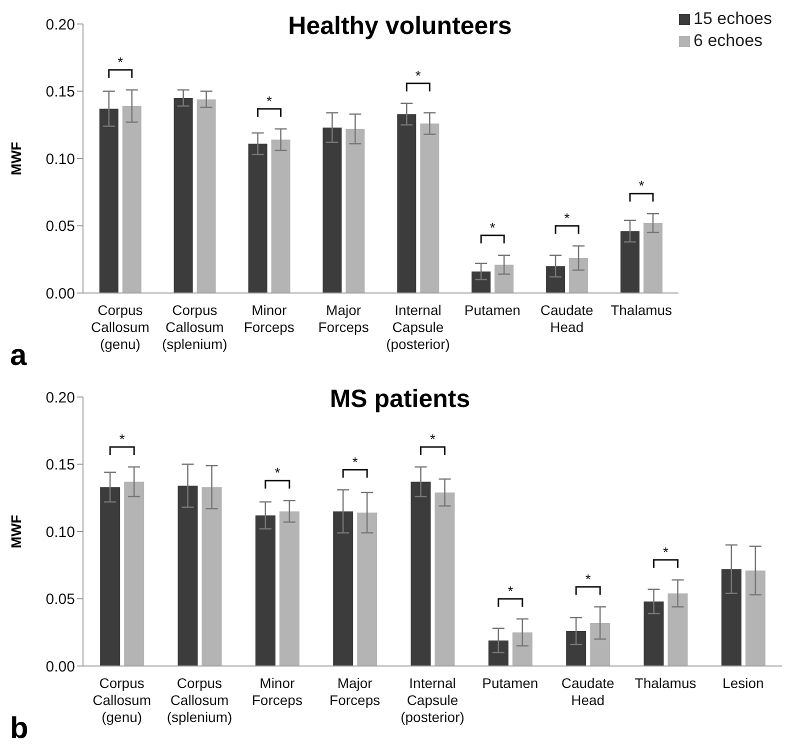 This screenshot has height=746, width=800. I want to click on legend-label: 15 echoes, so click(733, 18).